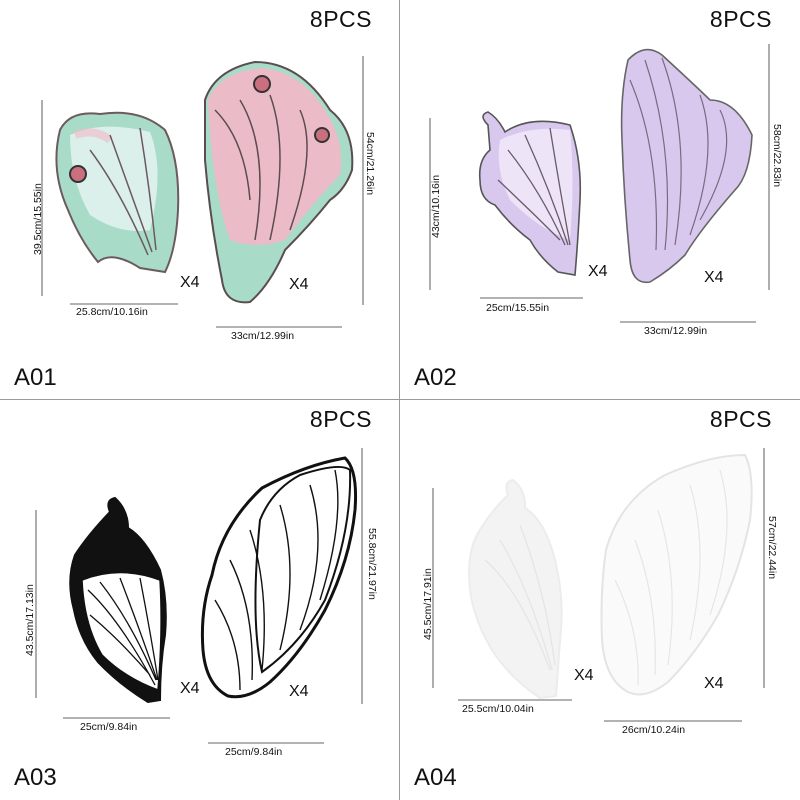 The image size is (800, 800). I want to click on small-wing-height: 43cm/10.16in, so click(436, 206).